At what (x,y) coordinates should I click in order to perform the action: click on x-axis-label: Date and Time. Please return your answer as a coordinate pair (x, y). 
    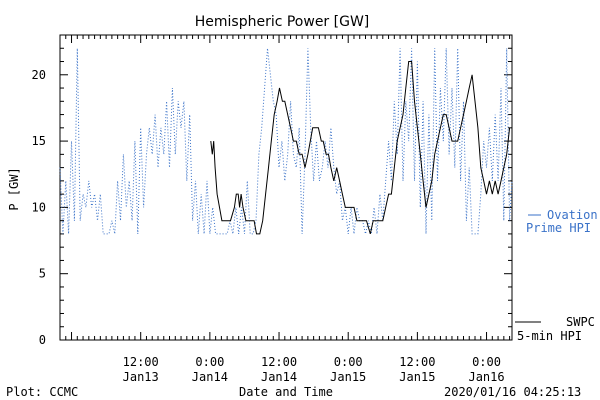
    Looking at the image, I should click on (286, 392).